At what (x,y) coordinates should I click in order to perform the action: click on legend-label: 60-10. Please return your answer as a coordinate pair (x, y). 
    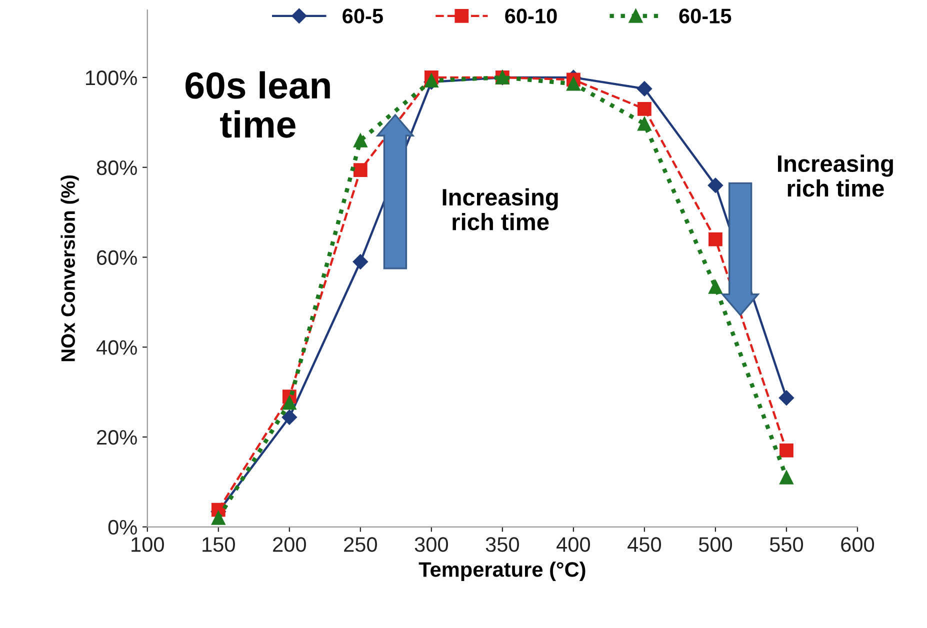
    Looking at the image, I should click on (531, 16).